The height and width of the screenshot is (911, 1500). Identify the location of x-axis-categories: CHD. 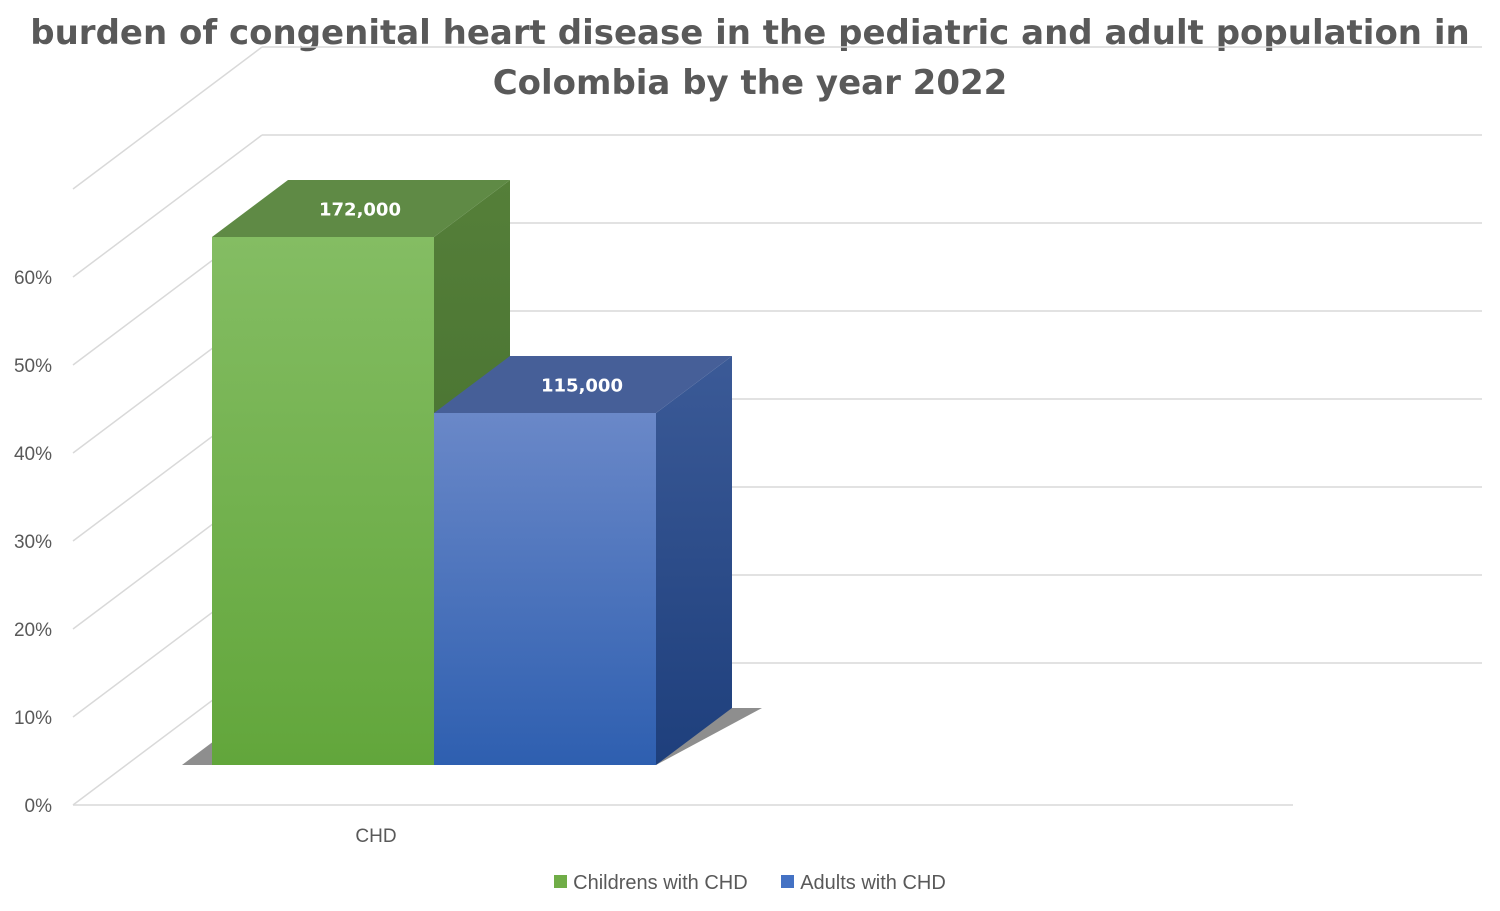
(375, 836).